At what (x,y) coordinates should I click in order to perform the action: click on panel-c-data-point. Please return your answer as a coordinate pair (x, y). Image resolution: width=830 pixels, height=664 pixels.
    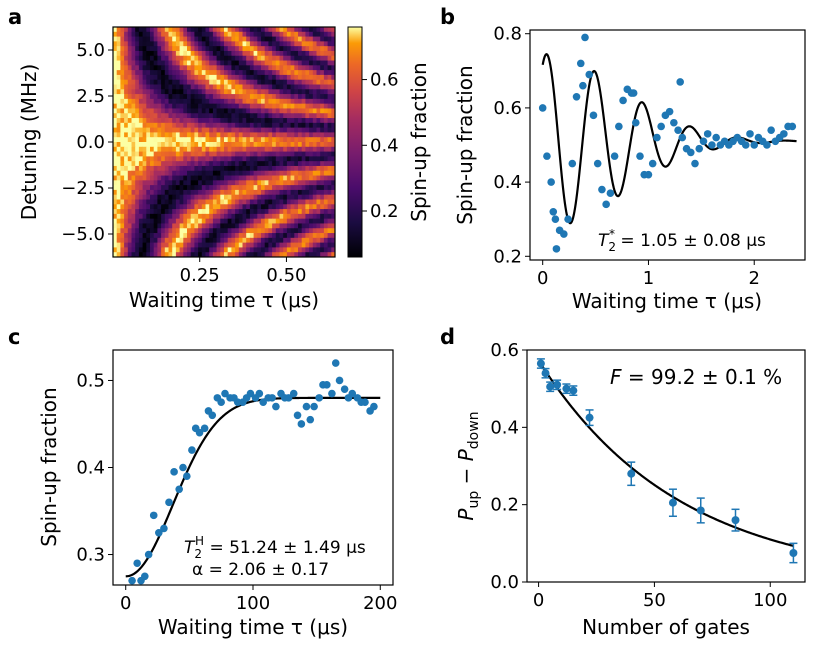
    Looking at the image, I should click on (339, 380).